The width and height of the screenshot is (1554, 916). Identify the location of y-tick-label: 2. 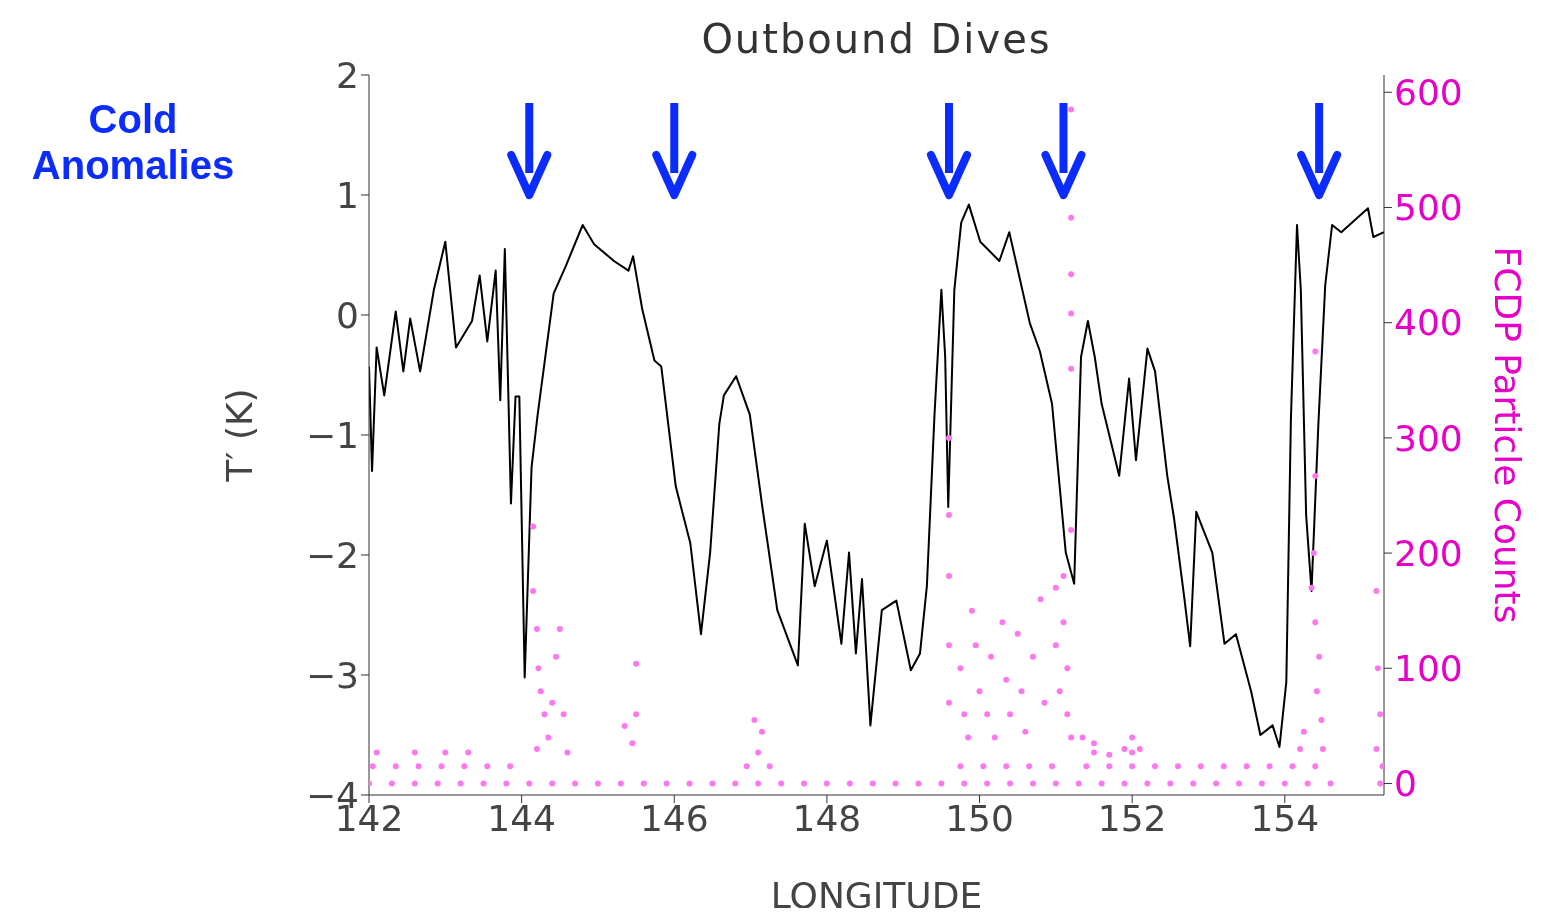
(347, 75).